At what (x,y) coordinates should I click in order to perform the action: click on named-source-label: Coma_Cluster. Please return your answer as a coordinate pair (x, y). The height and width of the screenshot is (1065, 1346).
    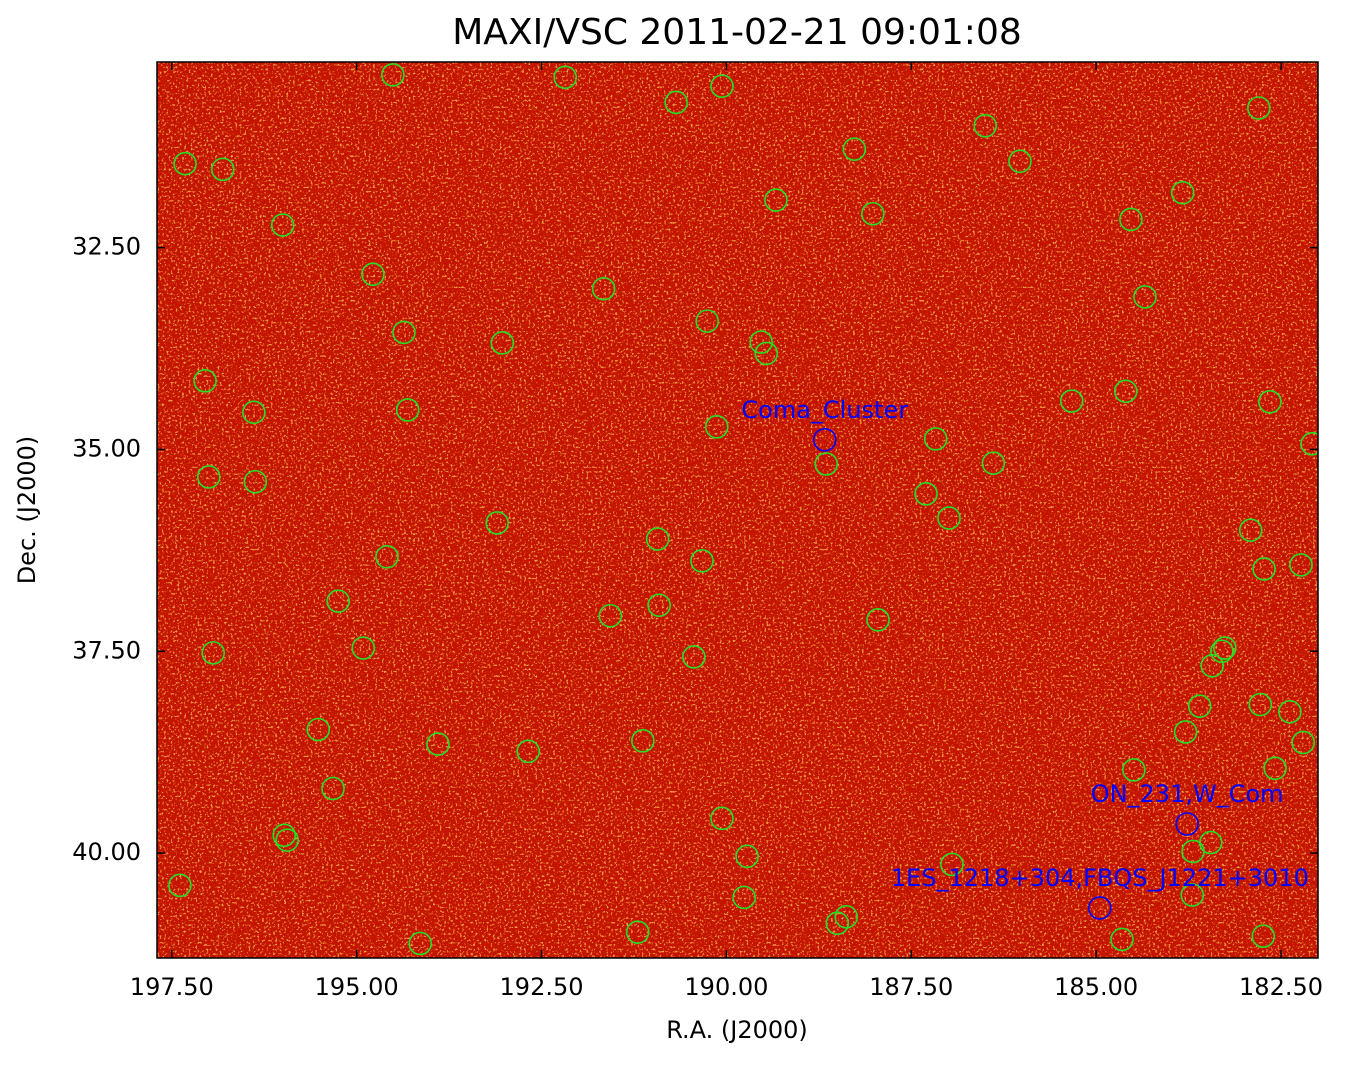
    Looking at the image, I should click on (824, 410).